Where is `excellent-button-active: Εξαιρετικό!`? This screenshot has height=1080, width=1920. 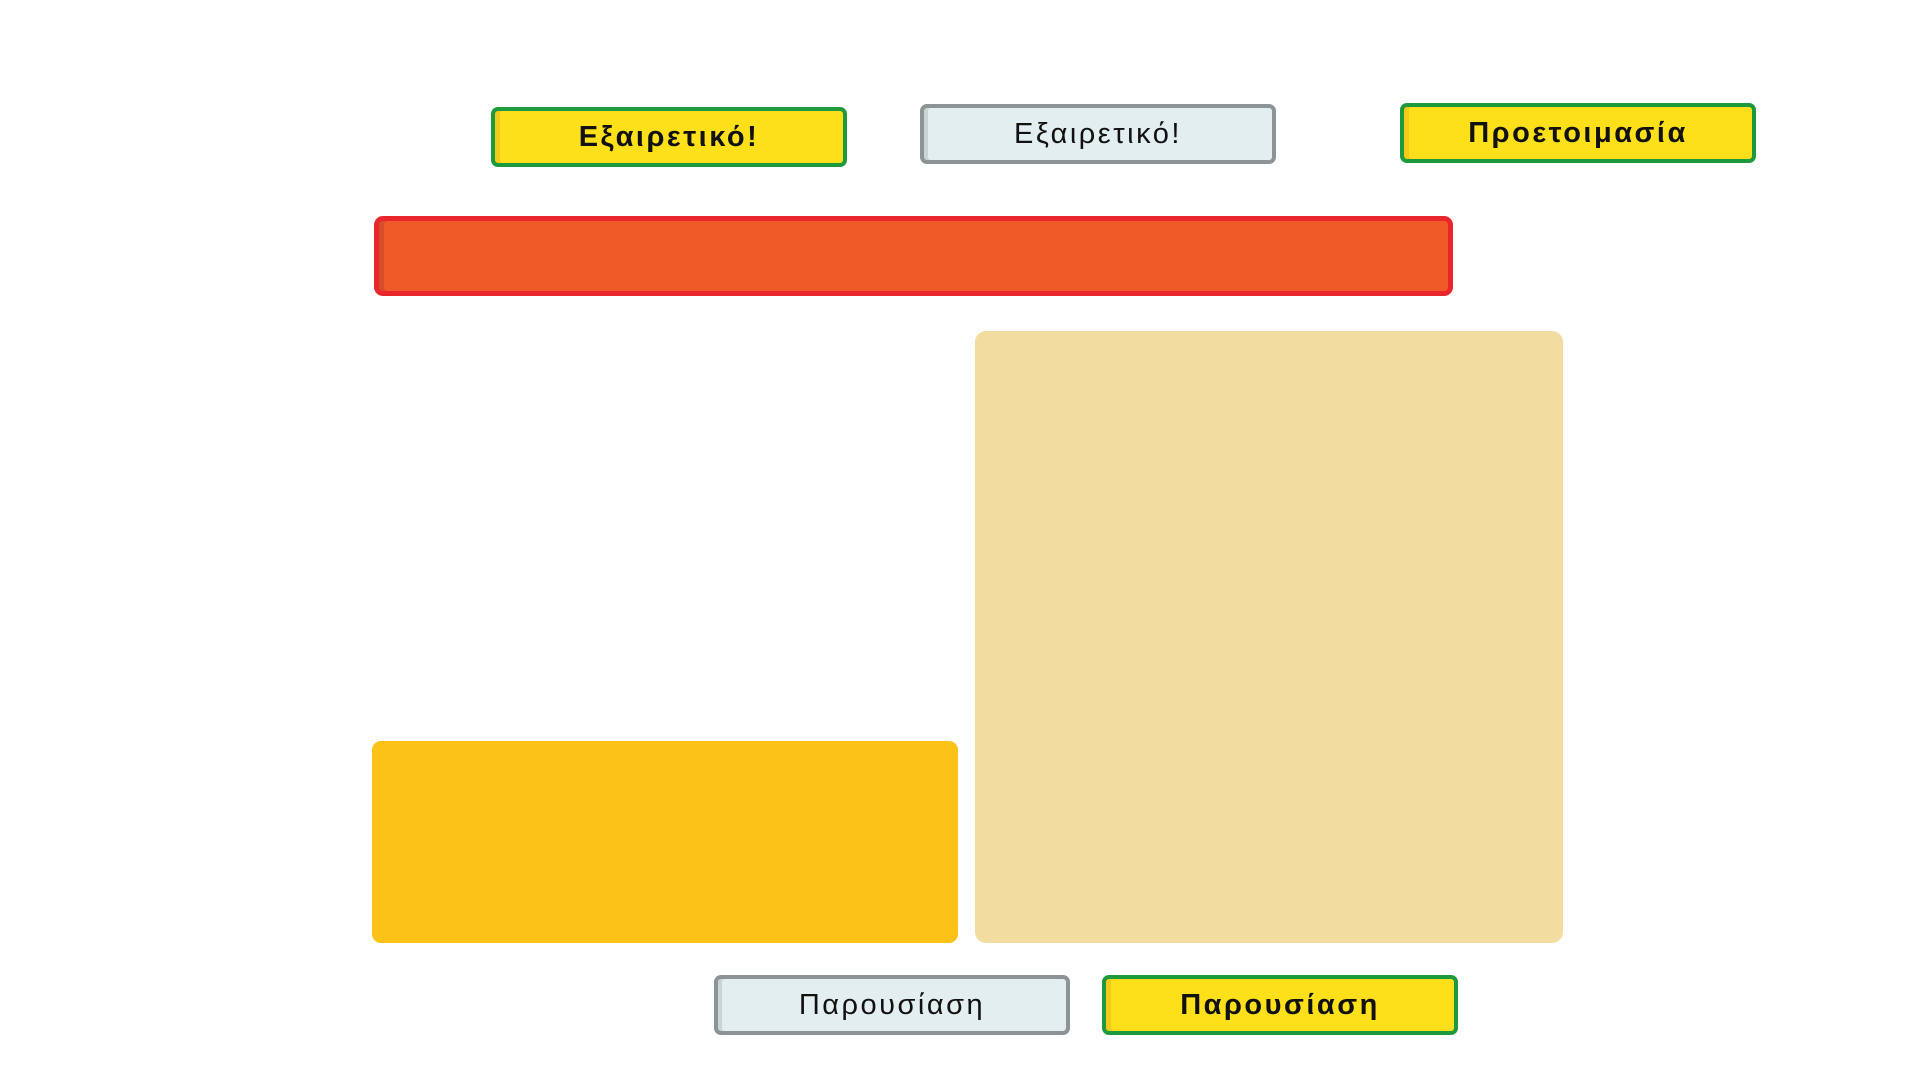 excellent-button-active: Εξαιρετικό! is located at coordinates (669, 137).